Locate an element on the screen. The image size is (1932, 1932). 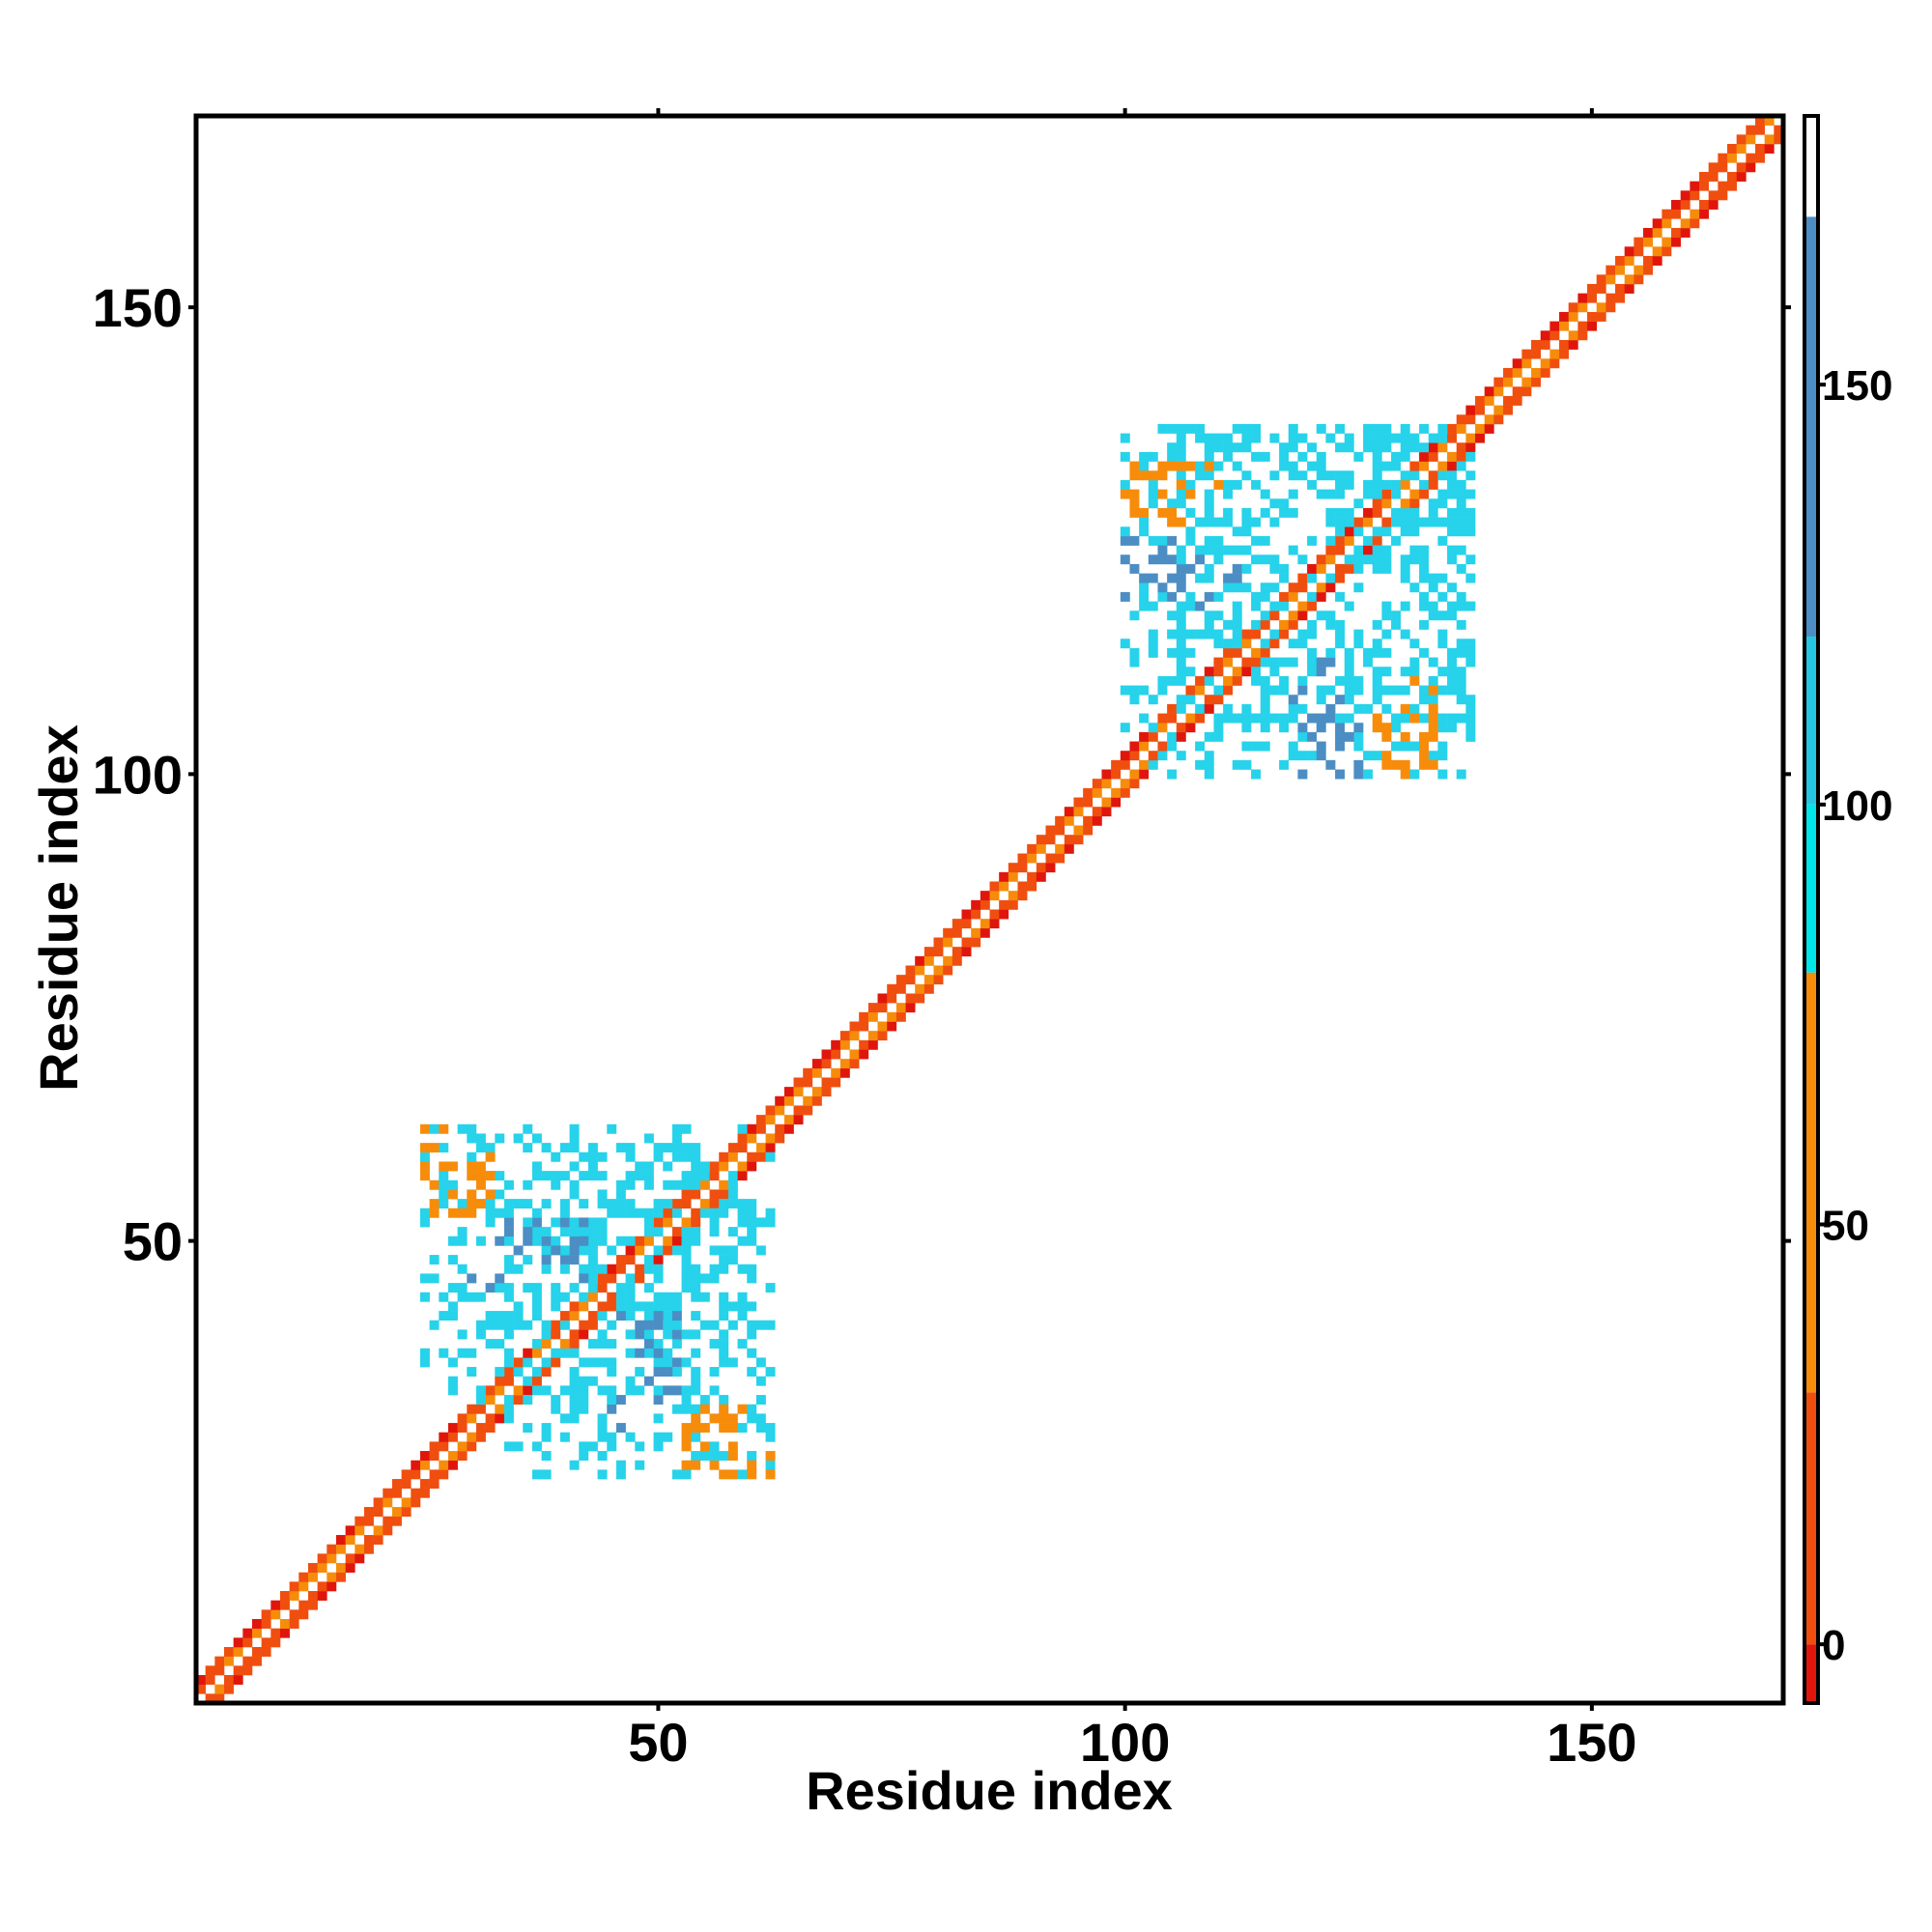
y-tick-label: 50 is located at coordinates (153, 1241).